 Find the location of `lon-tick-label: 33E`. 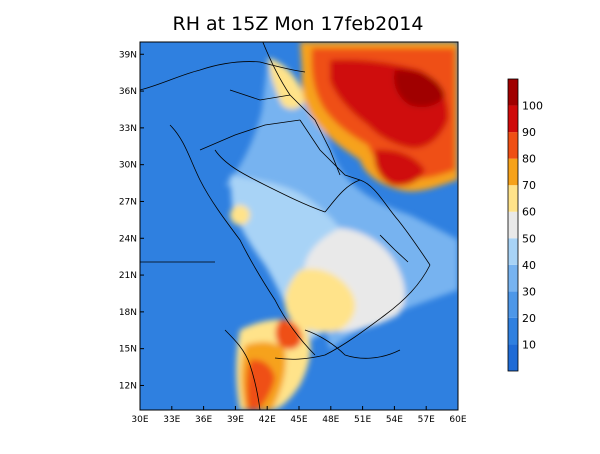

lon-tick-label: 33E is located at coordinates (171, 420).